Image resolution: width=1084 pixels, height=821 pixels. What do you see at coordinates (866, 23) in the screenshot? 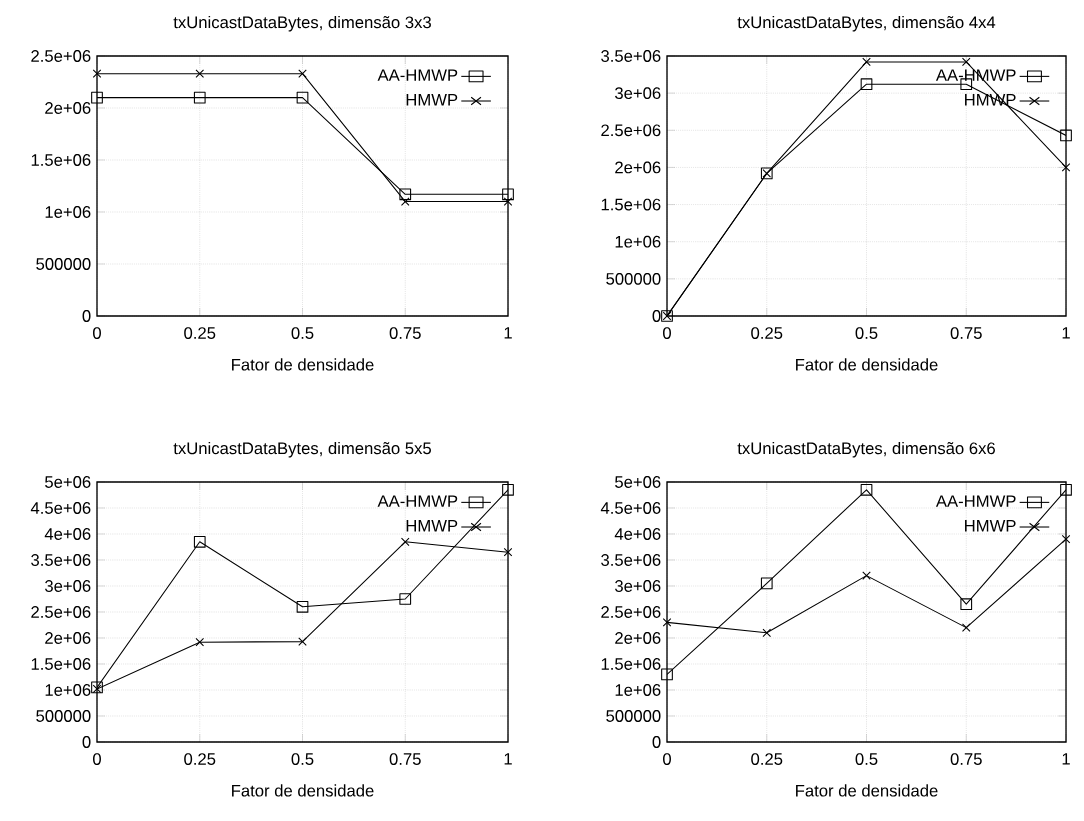
I see `chart-title: txUnicastDataBytes, dimensão 4x4` at bounding box center [866, 23].